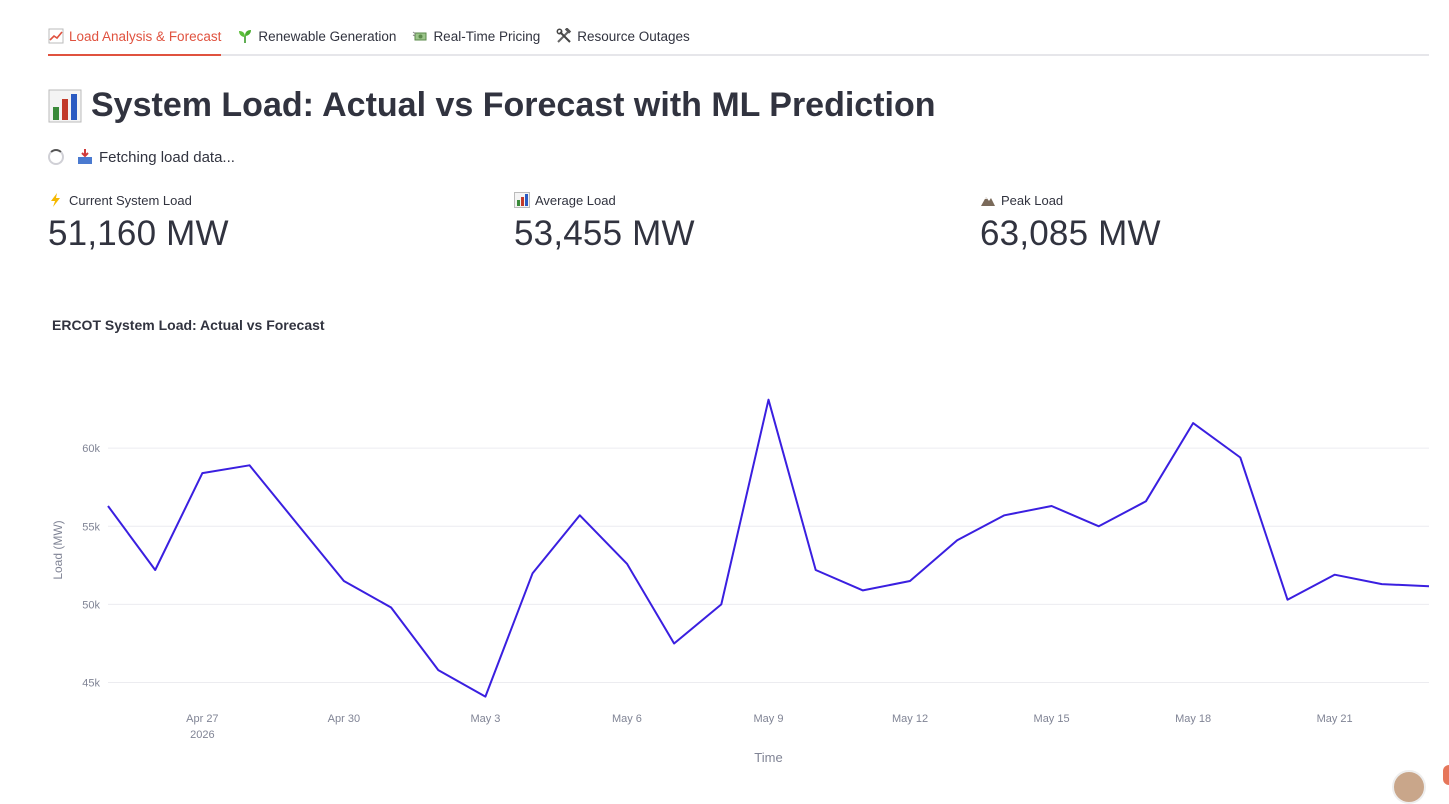  I want to click on seedling-icon, so click(245, 36).